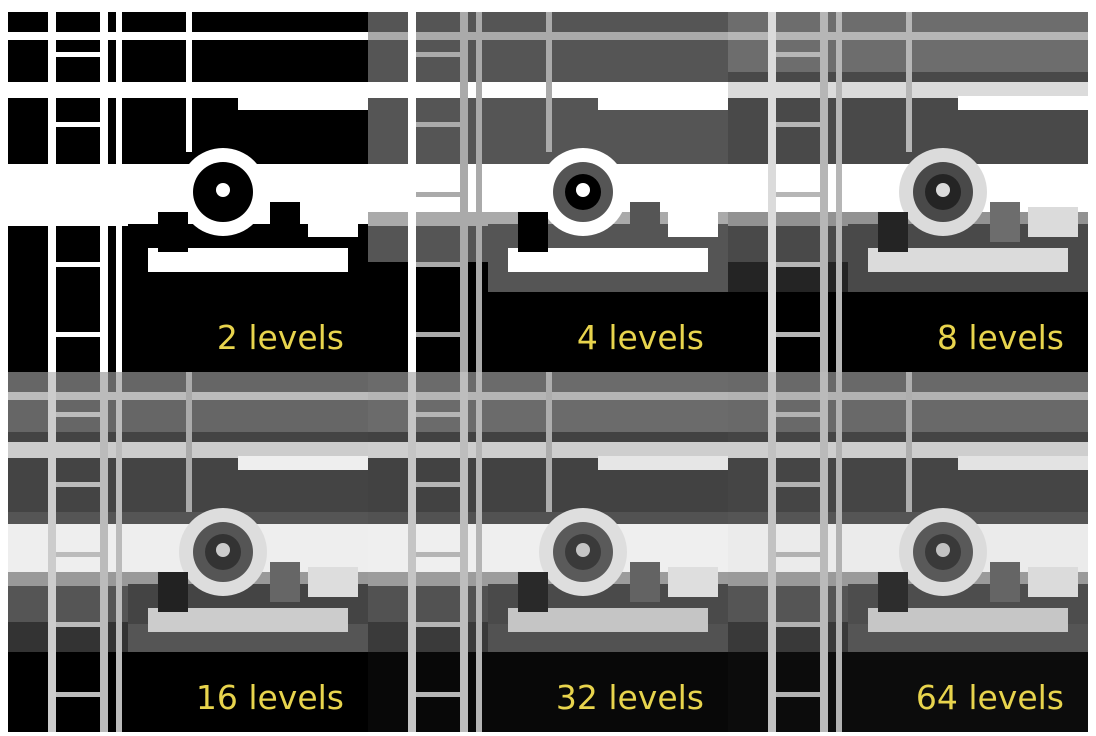  What do you see at coordinates (989, 697) in the screenshot?
I see `panel-label: 64 levels` at bounding box center [989, 697].